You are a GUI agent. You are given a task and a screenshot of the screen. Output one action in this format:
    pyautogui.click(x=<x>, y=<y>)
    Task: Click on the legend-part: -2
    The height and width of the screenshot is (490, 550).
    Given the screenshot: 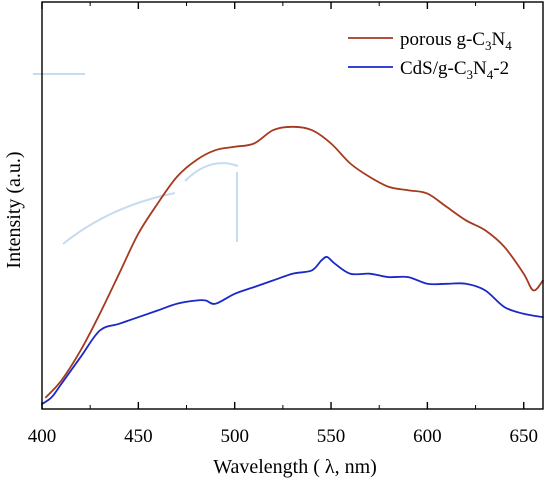 What is the action you would take?
    pyautogui.click(x=501, y=68)
    